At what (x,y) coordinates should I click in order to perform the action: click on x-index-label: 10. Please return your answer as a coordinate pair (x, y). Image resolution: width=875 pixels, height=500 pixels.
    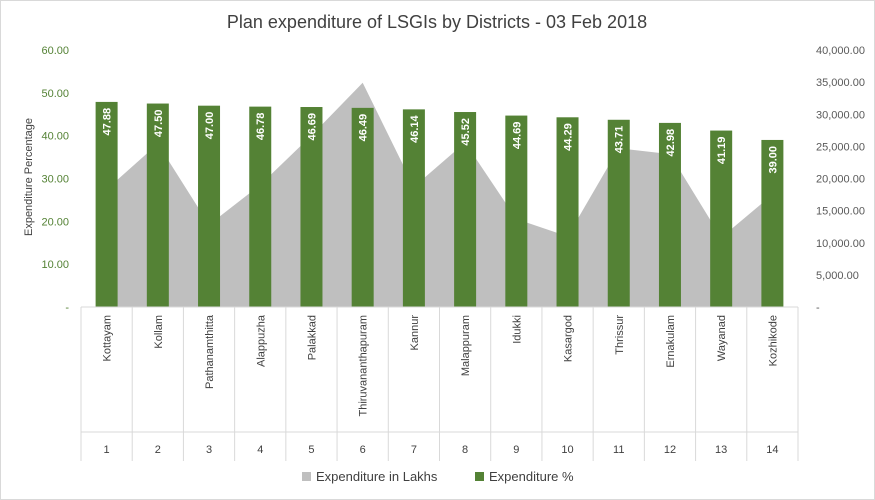
    Looking at the image, I should click on (567, 450).